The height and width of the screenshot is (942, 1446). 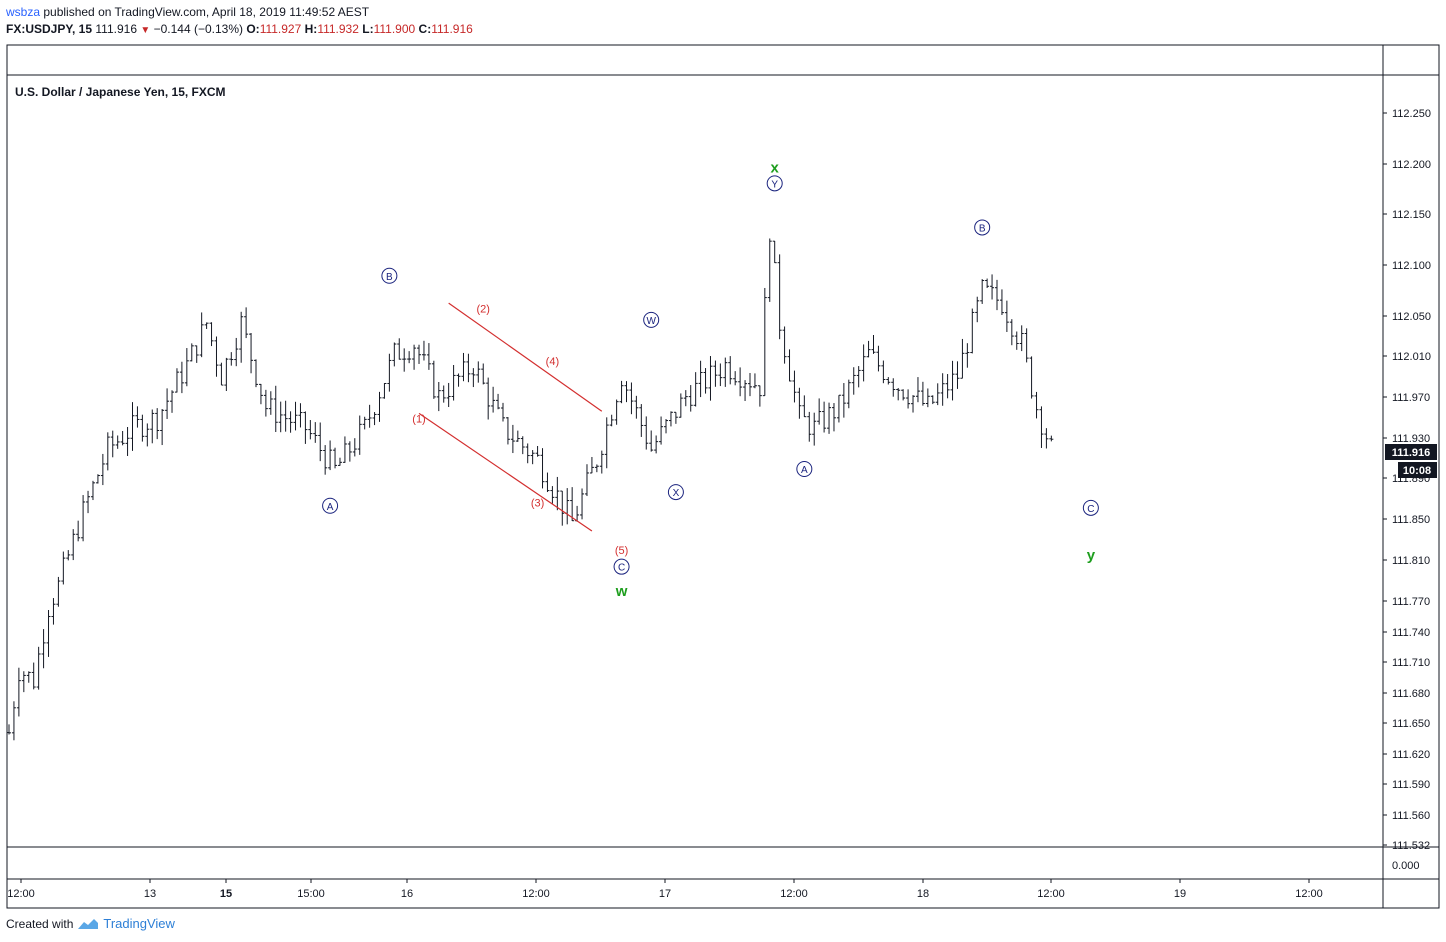 I want to click on x-tick-label: 13, so click(x=150, y=894).